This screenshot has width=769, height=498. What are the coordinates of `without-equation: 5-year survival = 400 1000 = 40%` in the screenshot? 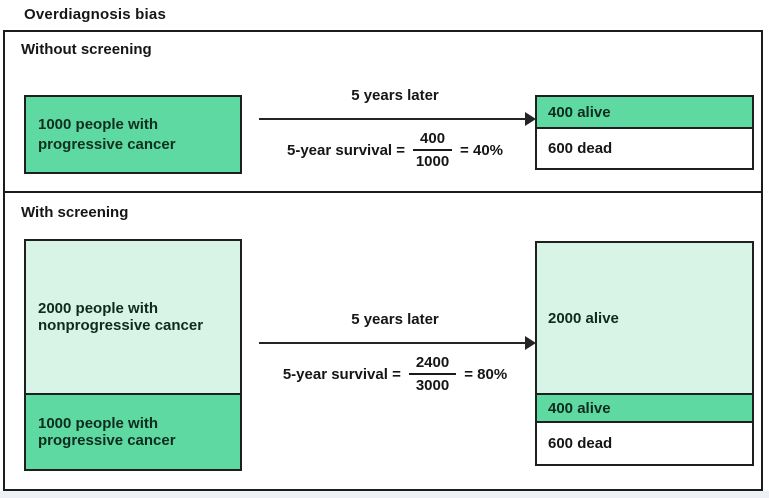 It's located at (395, 150).